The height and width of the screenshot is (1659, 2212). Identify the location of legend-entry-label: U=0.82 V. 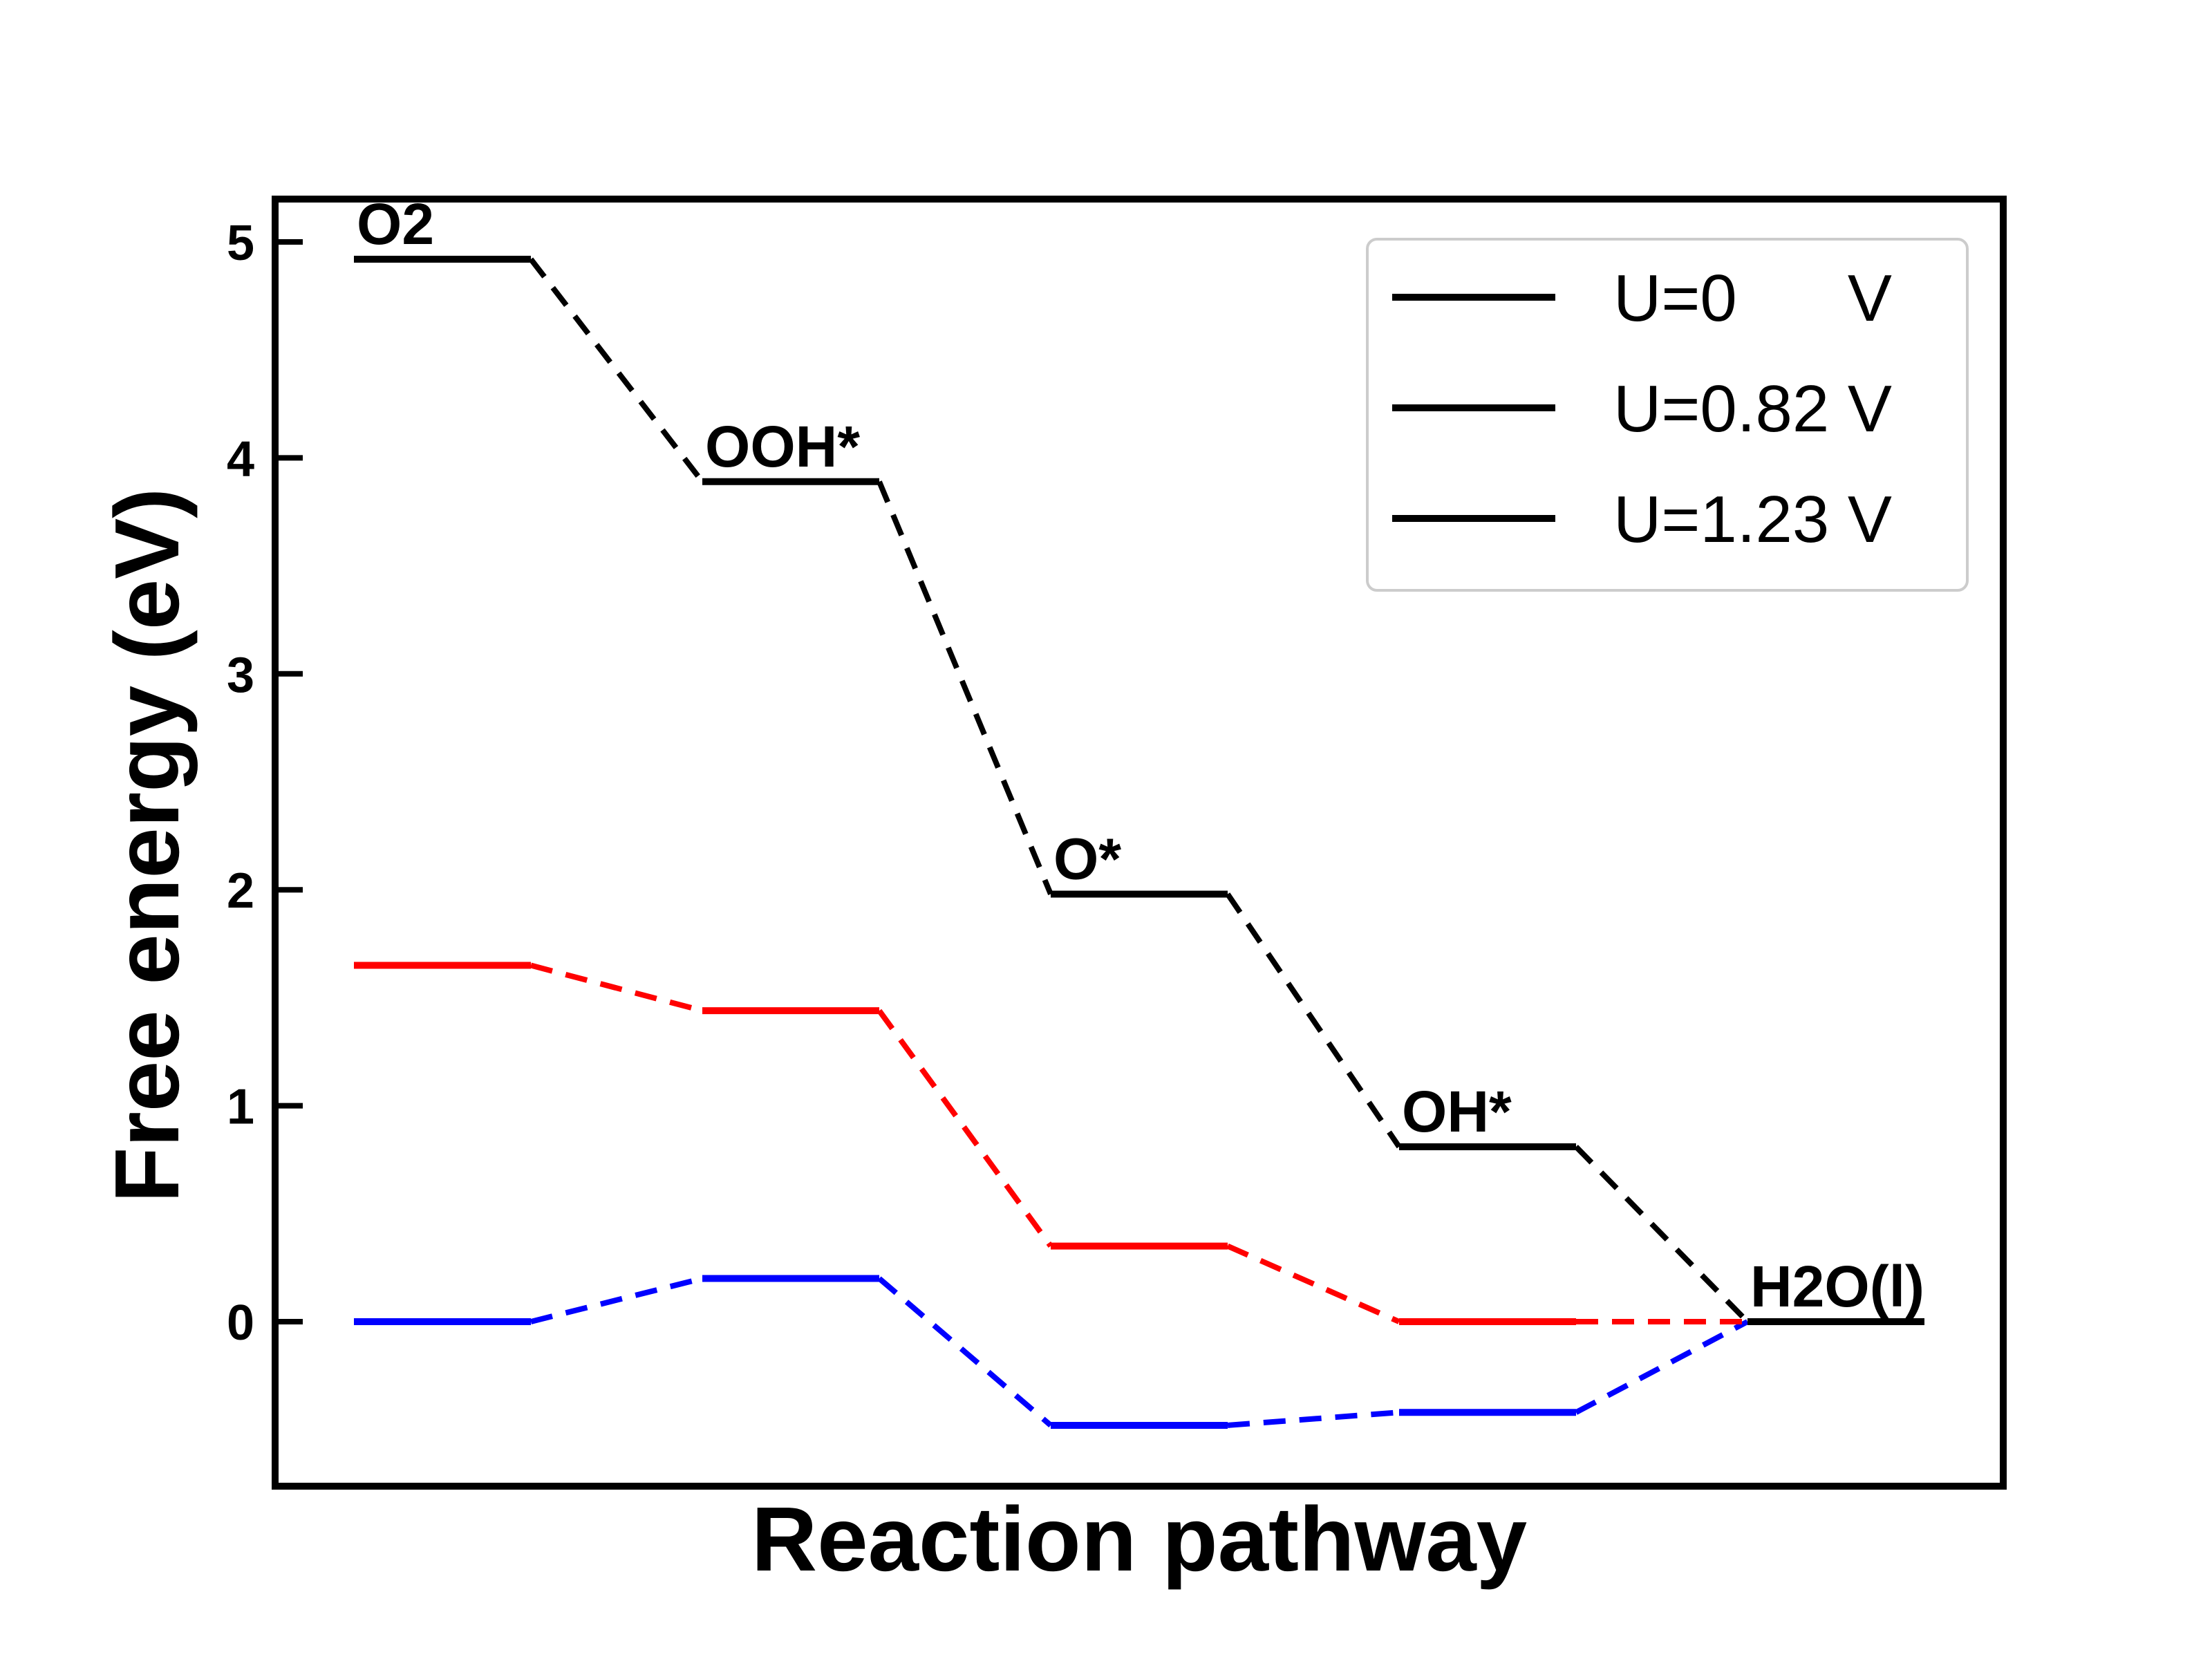
(1752, 409).